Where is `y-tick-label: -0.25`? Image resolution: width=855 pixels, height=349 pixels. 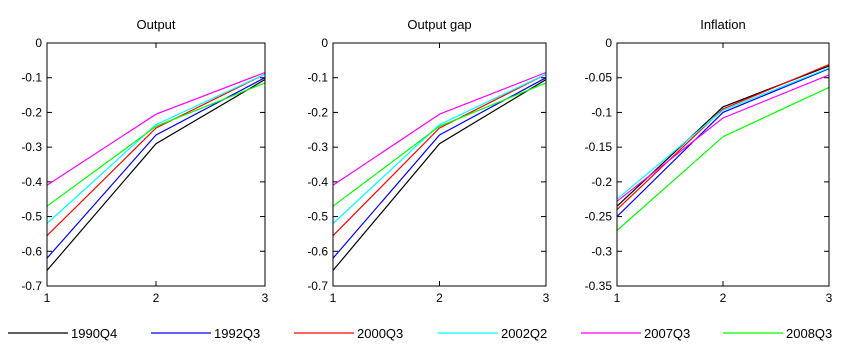
y-tick-label: -0.25 is located at coordinates (599, 217).